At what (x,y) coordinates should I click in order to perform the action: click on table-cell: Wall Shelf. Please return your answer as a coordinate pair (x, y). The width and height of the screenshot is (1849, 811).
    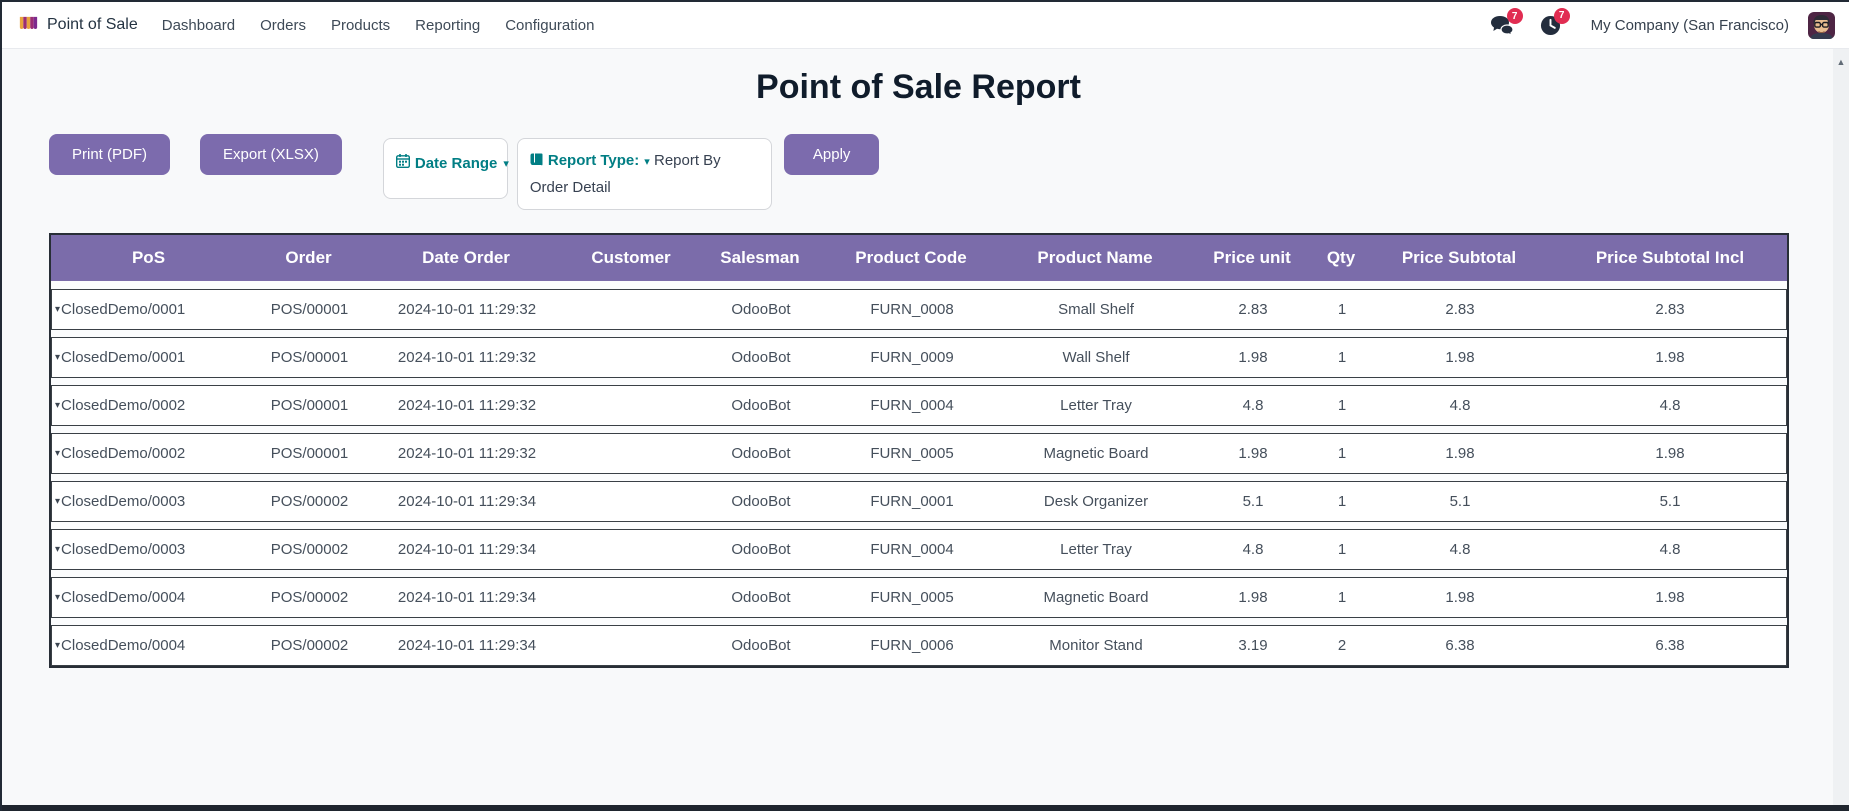
    Looking at the image, I should click on (1096, 357).